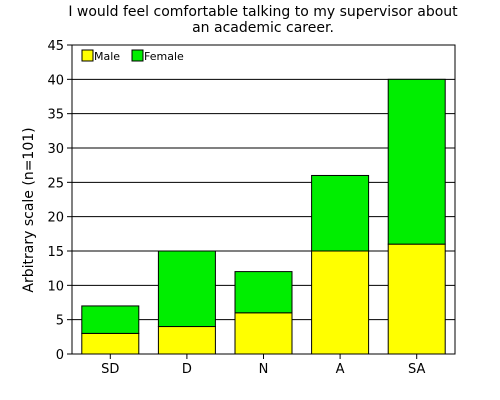 The image size is (500, 400). What do you see at coordinates (263, 28) in the screenshot?
I see `chart-title-line-2: an academic career.` at bounding box center [263, 28].